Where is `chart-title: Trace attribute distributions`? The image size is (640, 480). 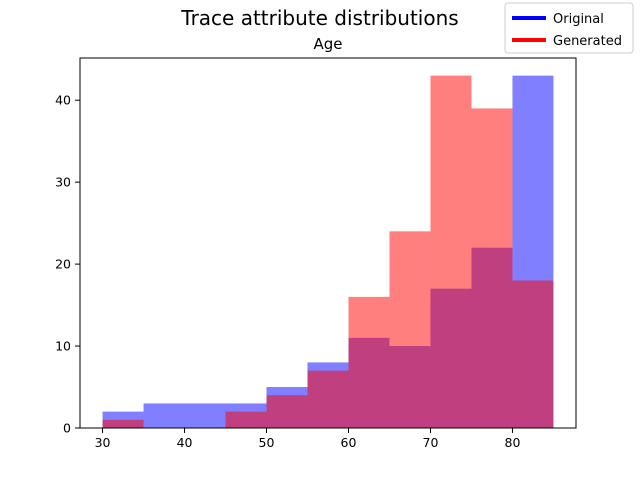 chart-title: Trace attribute distributions is located at coordinates (319, 18).